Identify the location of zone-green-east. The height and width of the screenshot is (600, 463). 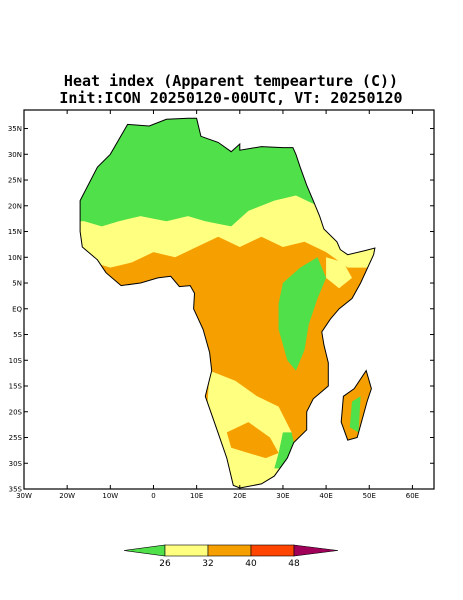
(302, 314).